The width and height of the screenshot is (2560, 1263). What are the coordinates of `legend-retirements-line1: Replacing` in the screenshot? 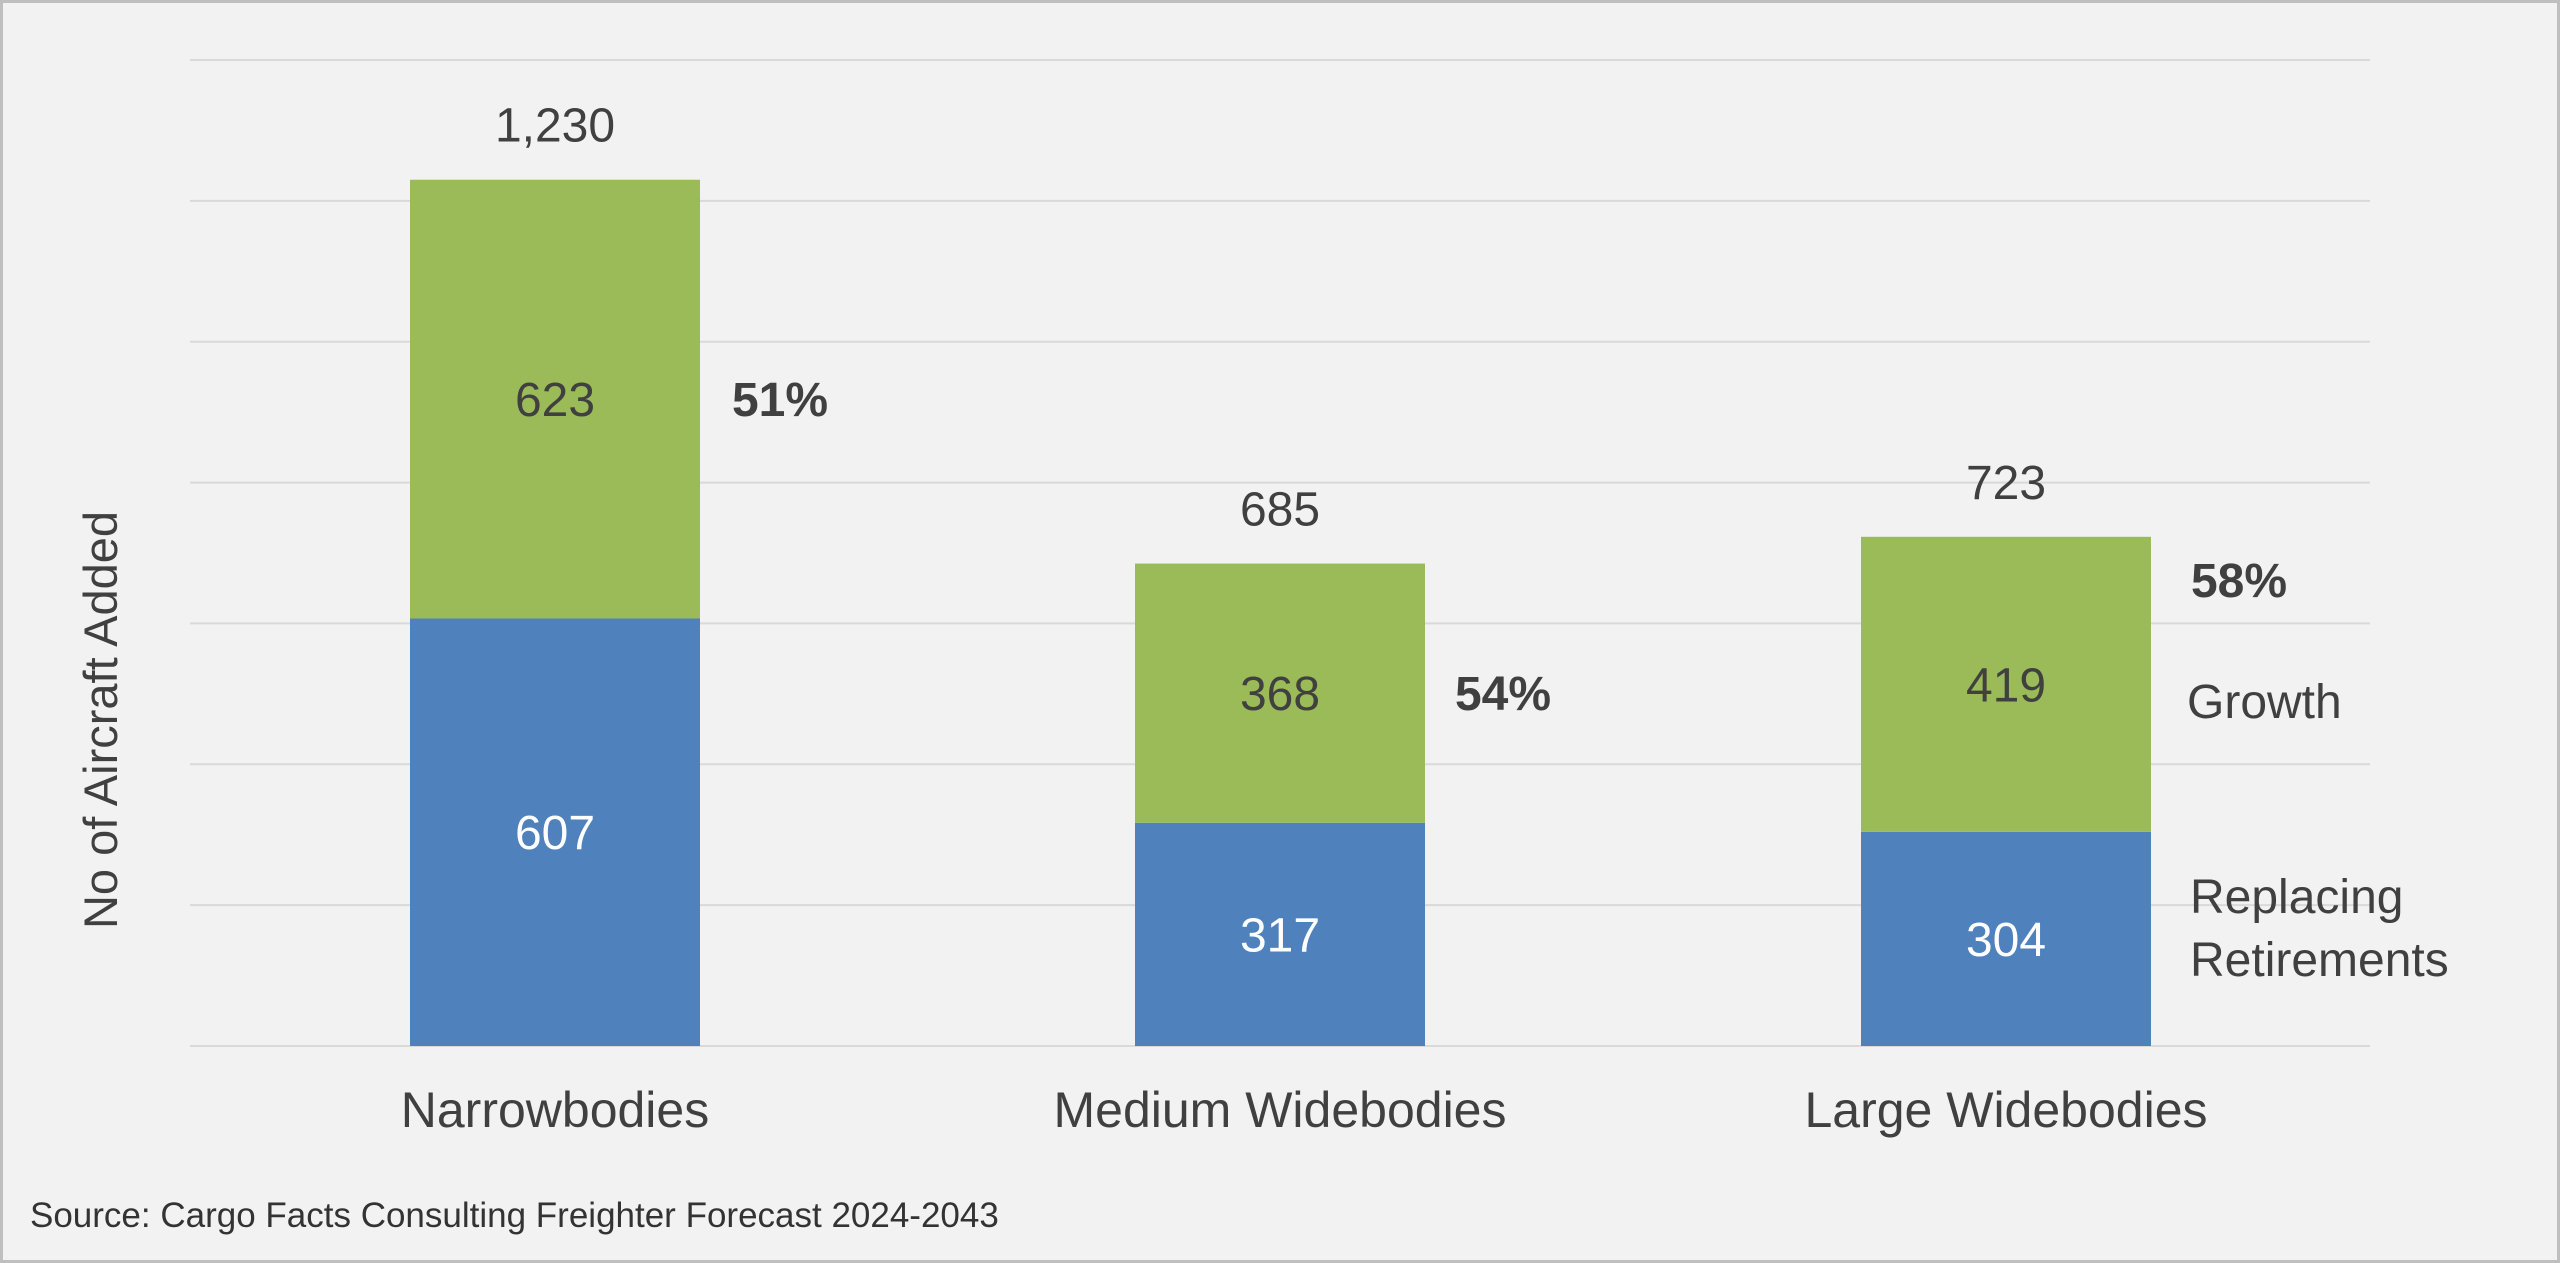 It's located at (2296, 897).